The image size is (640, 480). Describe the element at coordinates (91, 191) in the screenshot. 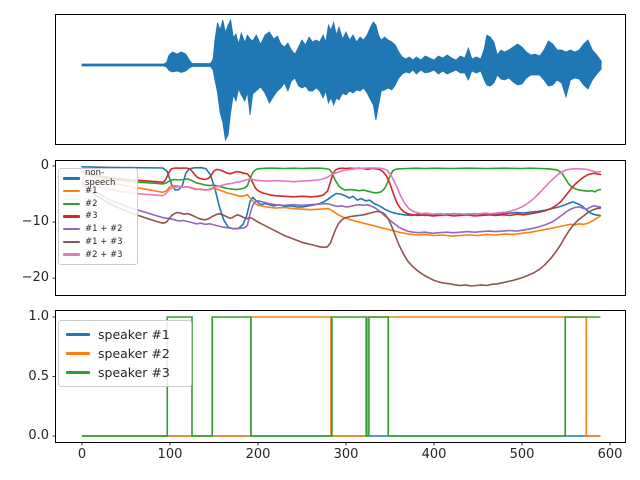

I see `legend-label: #1` at that location.